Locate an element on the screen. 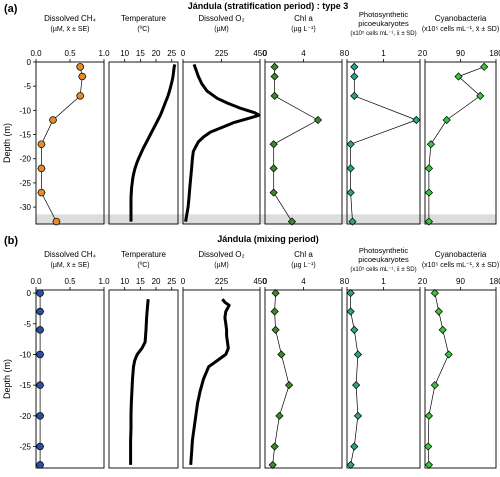 The image size is (500, 477). temp-title: Temperature is located at coordinates (143, 254).